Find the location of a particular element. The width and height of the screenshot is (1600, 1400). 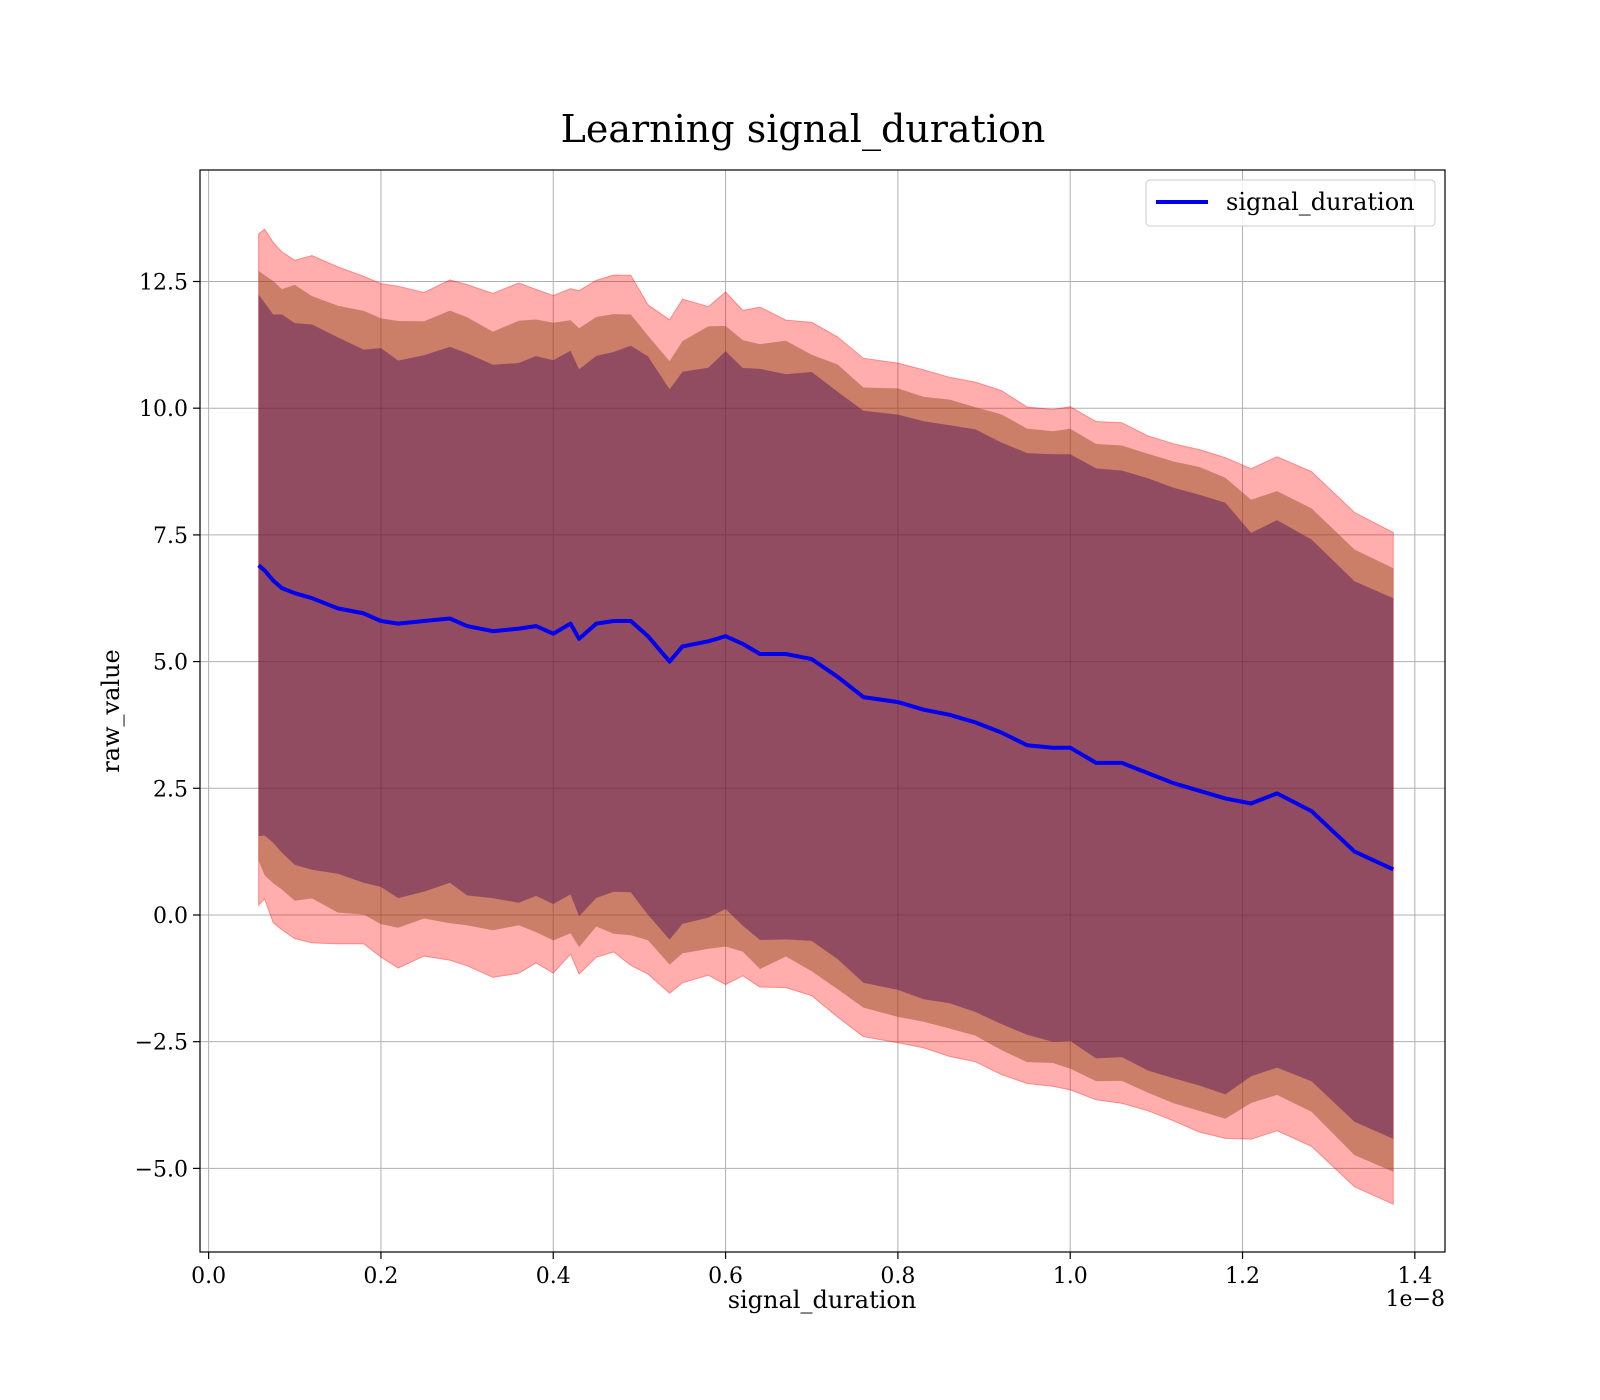

y-tick-label: 12.5 is located at coordinates (163, 282).